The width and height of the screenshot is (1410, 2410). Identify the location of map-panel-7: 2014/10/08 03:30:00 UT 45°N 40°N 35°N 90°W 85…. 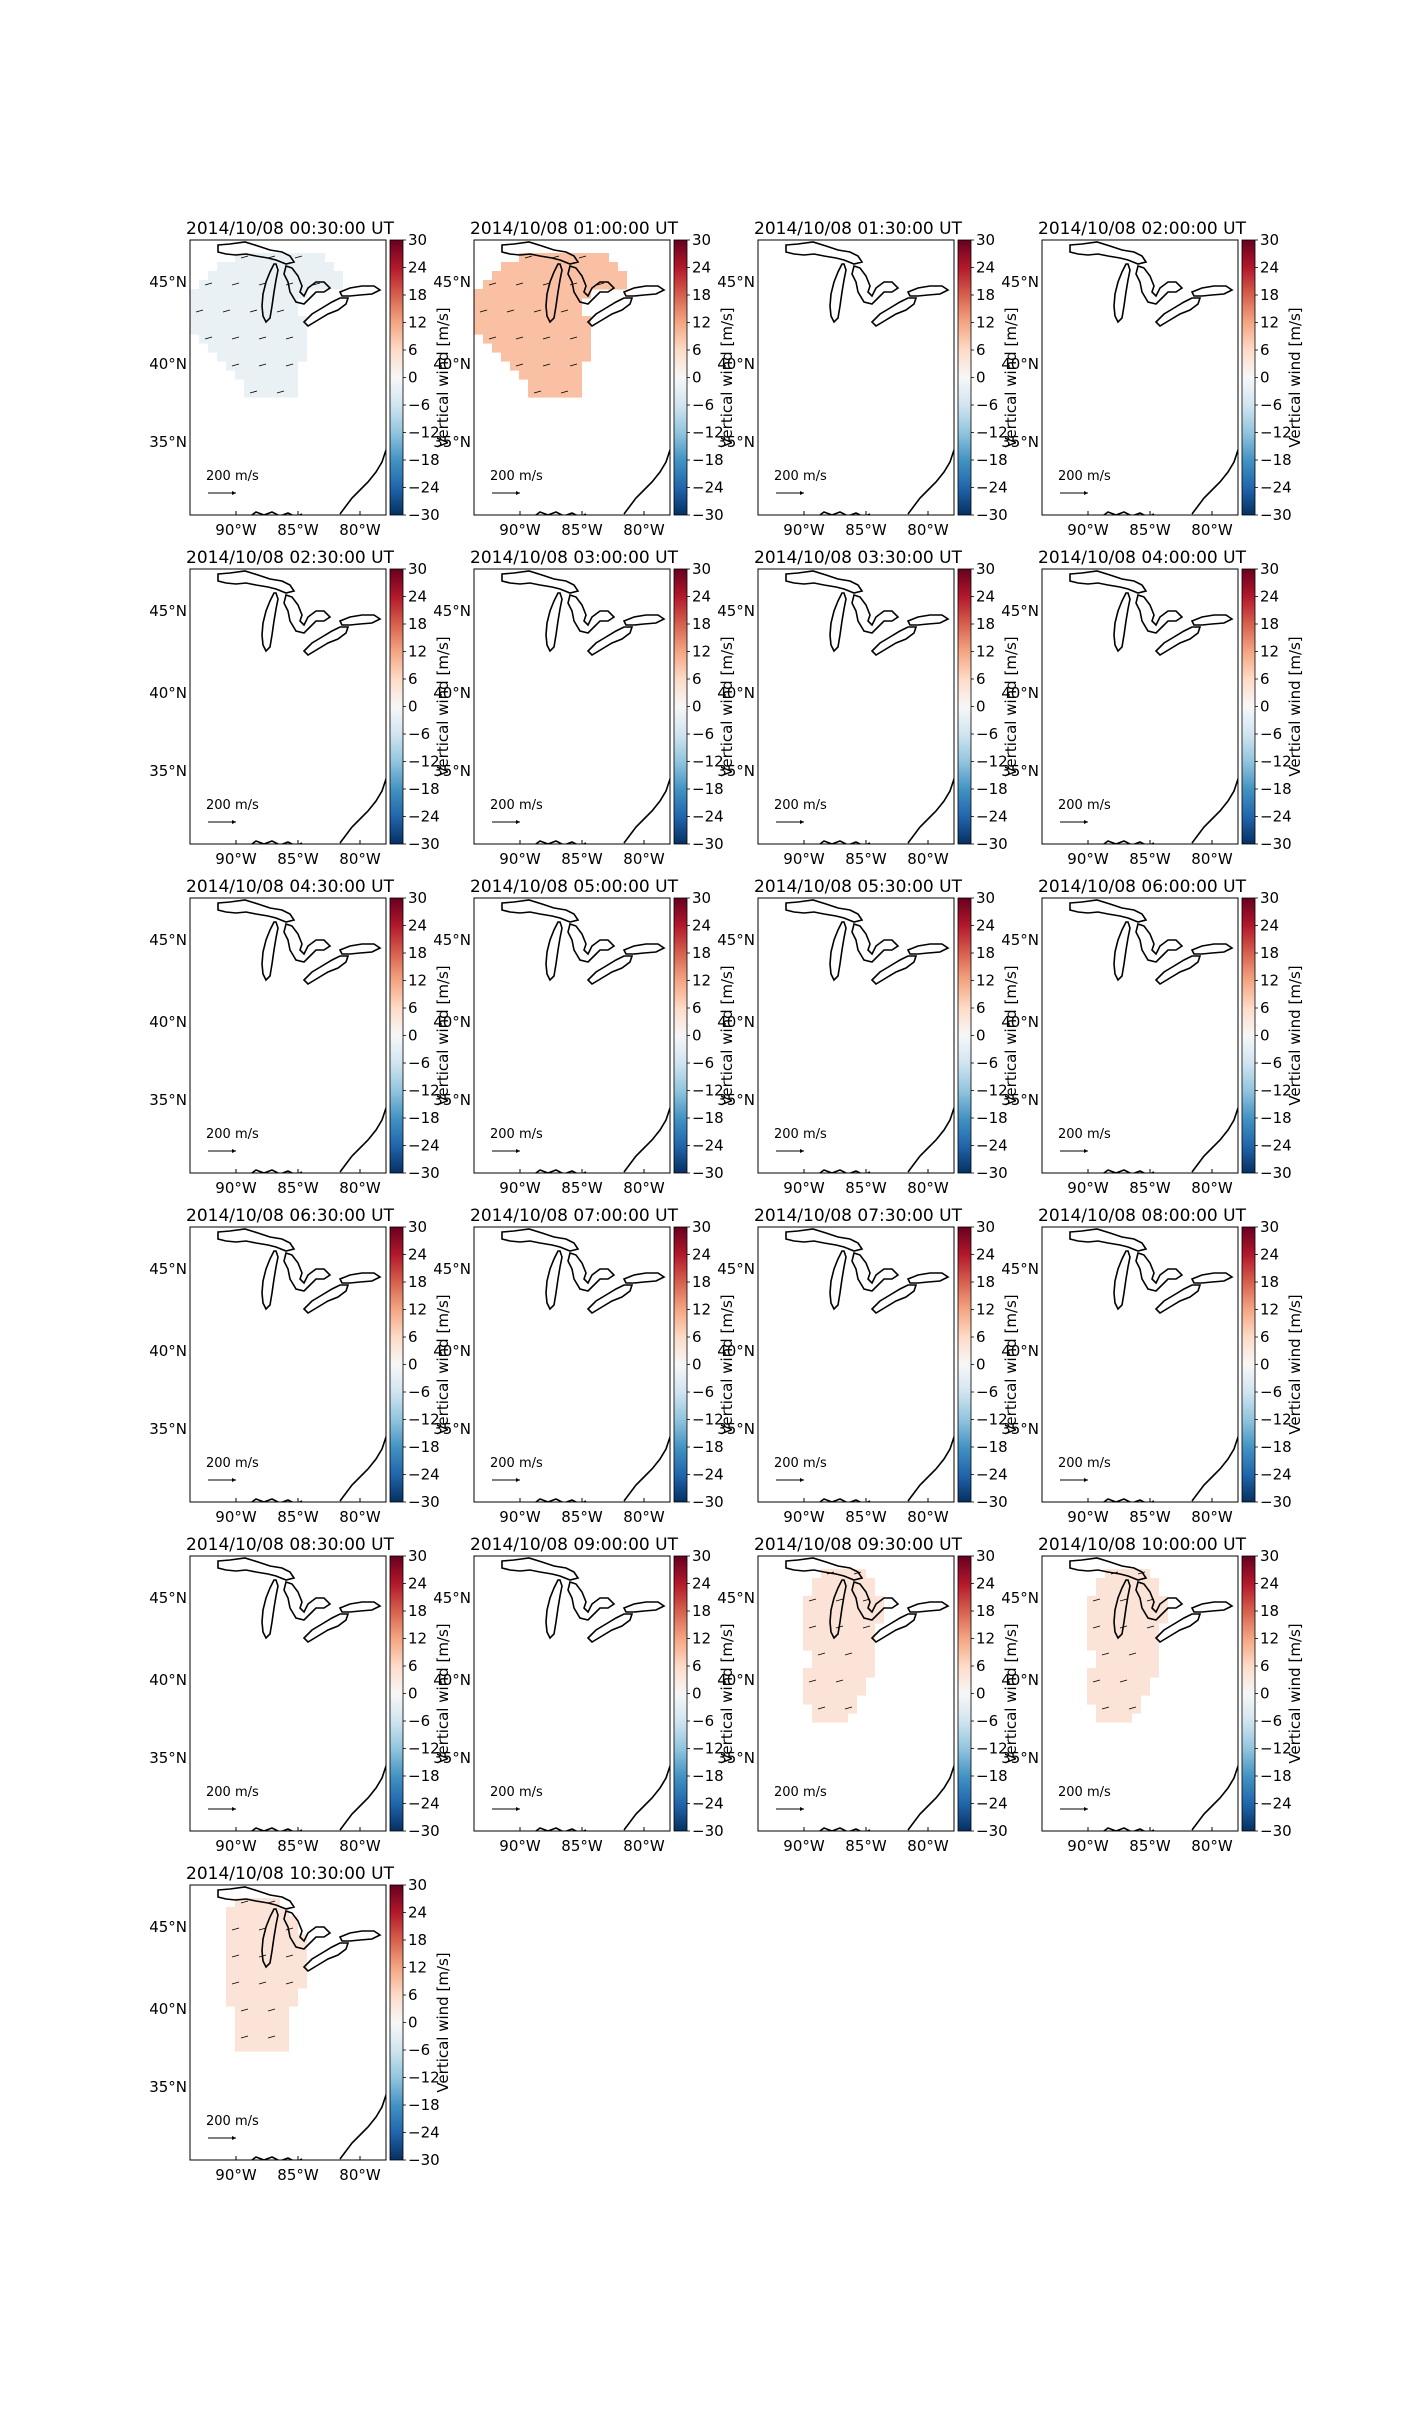
(868, 708).